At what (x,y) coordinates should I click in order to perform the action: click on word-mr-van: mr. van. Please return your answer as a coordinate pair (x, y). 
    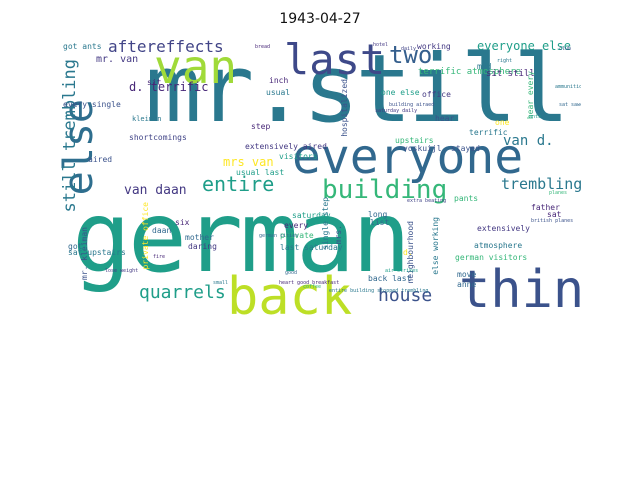
    Looking at the image, I should click on (117, 59).